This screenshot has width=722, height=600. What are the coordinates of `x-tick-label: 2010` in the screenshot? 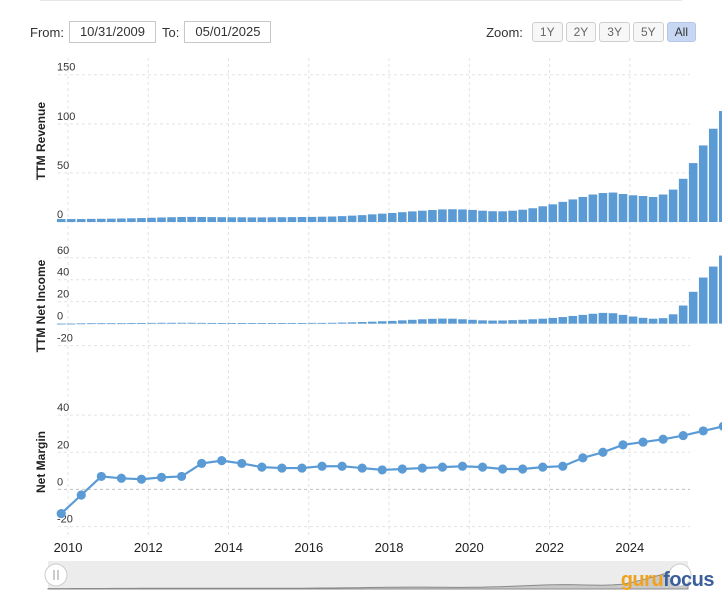 It's located at (68, 547).